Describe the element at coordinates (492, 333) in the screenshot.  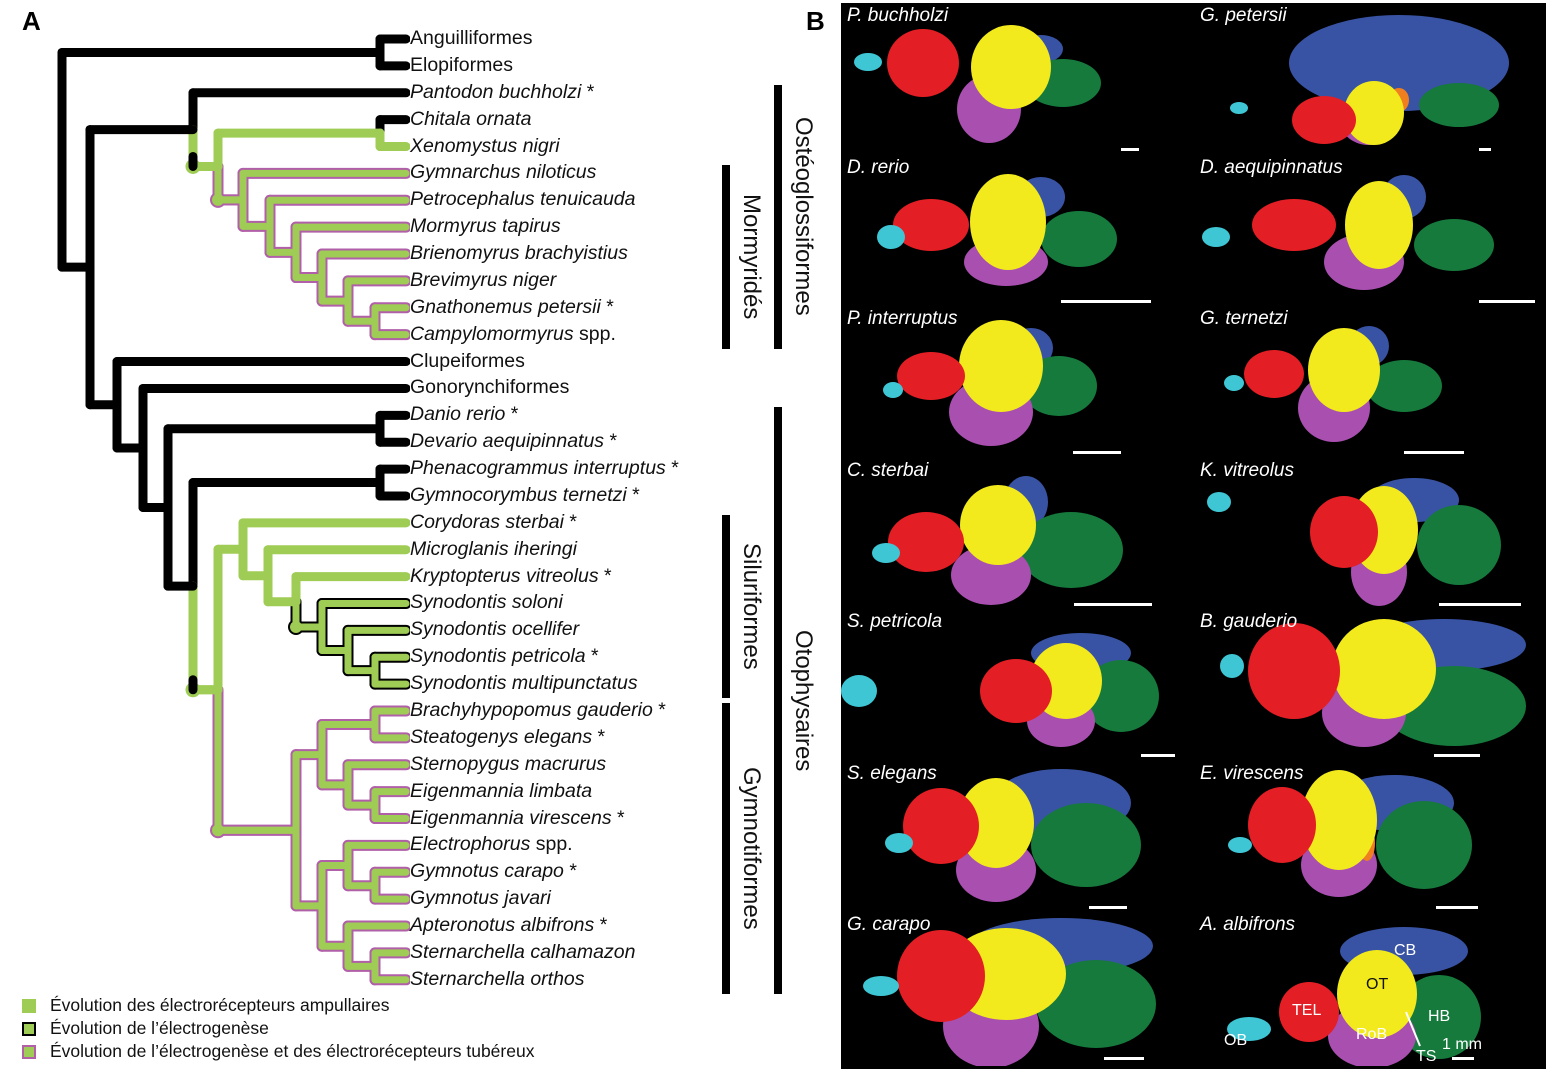
I see `taxon-name: Campylomormyrus` at that location.